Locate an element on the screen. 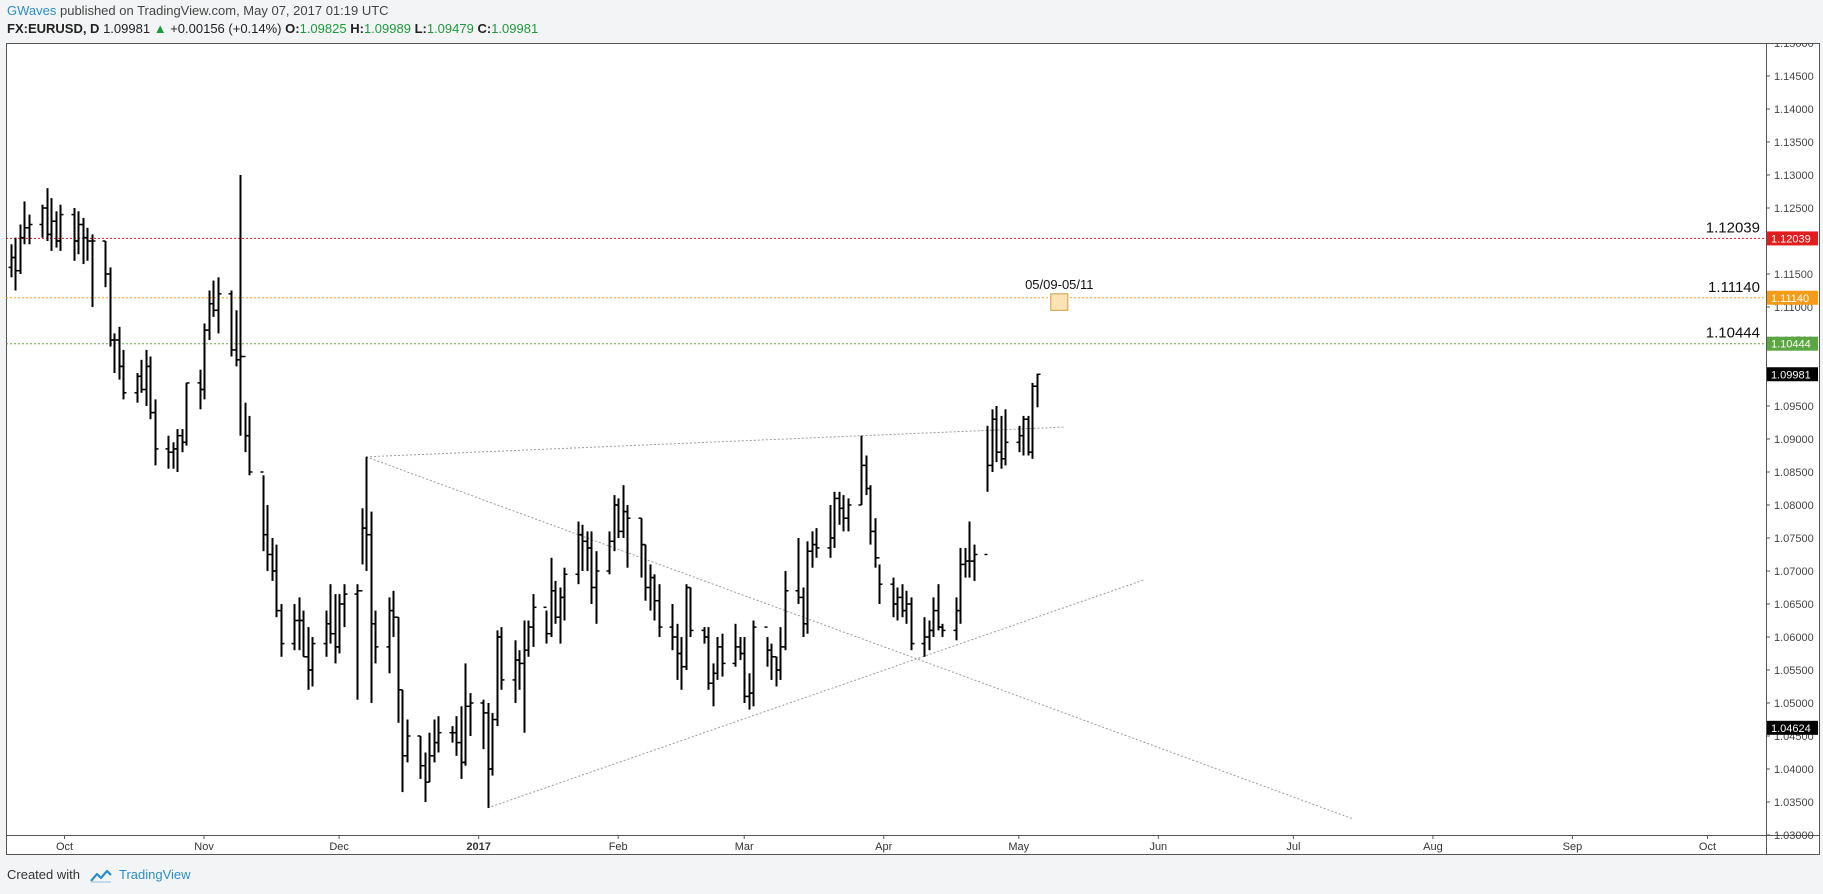  level-badge-text: 1.10444 is located at coordinates (1791, 345).